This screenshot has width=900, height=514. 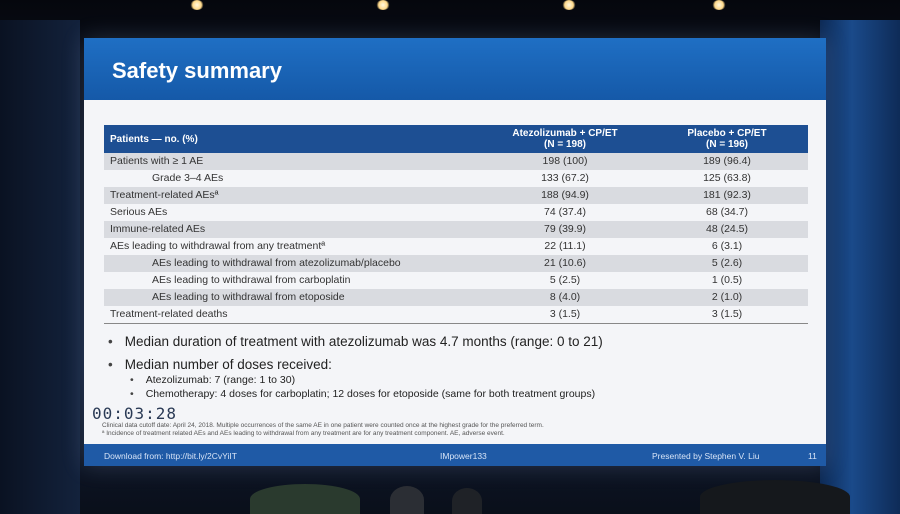 What do you see at coordinates (565, 195) in the screenshot?
I see `atezo-value: 188 (94.9)` at bounding box center [565, 195].